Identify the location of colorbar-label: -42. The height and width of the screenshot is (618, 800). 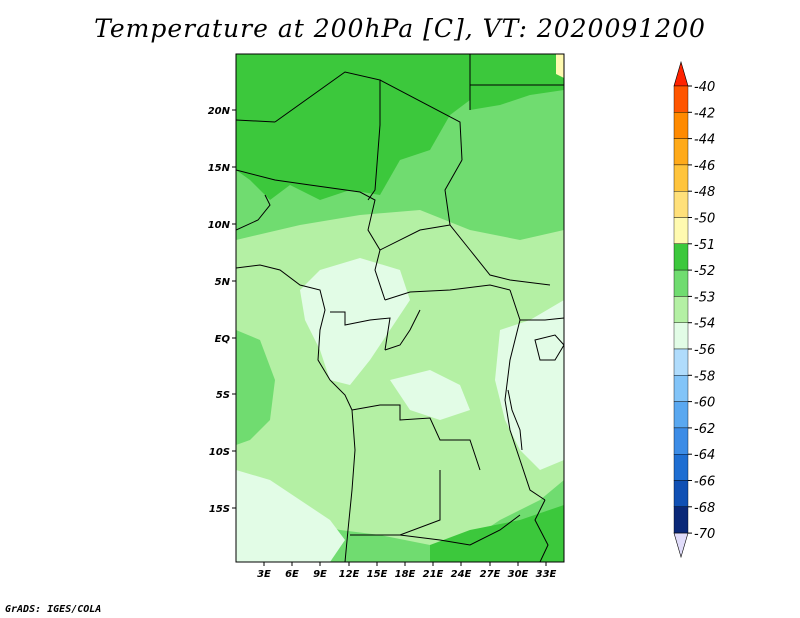
(704, 113).